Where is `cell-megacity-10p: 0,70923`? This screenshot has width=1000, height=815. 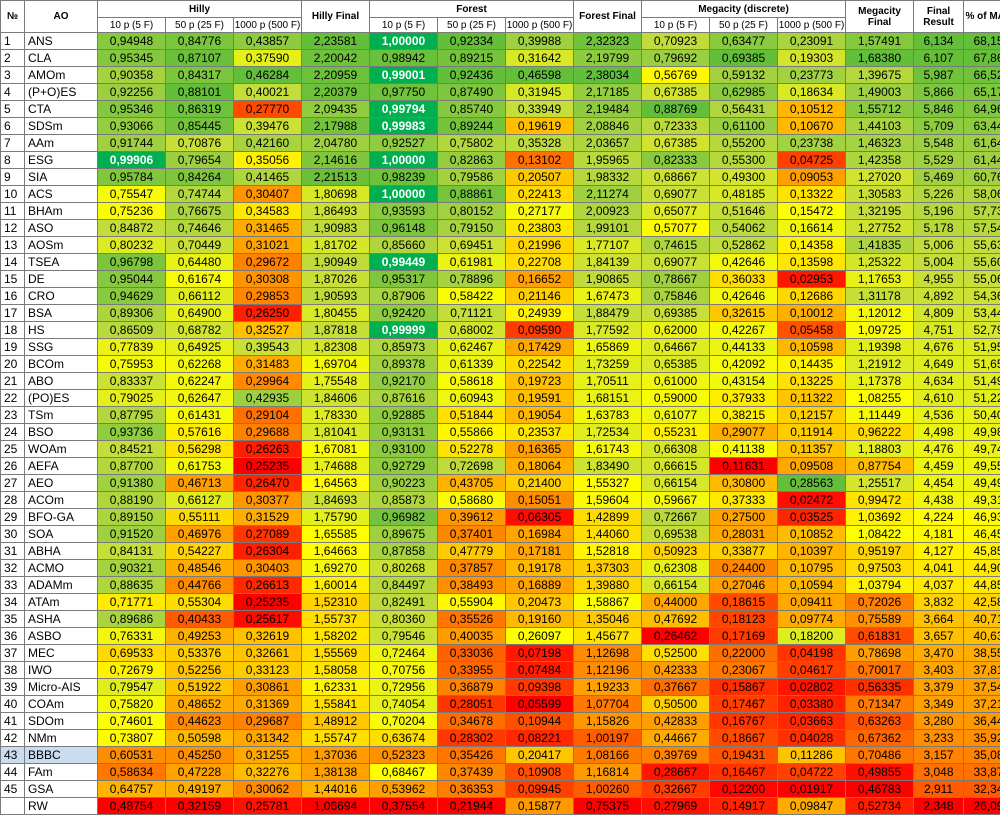 cell-megacity-10p: 0,70923 is located at coordinates (676, 41).